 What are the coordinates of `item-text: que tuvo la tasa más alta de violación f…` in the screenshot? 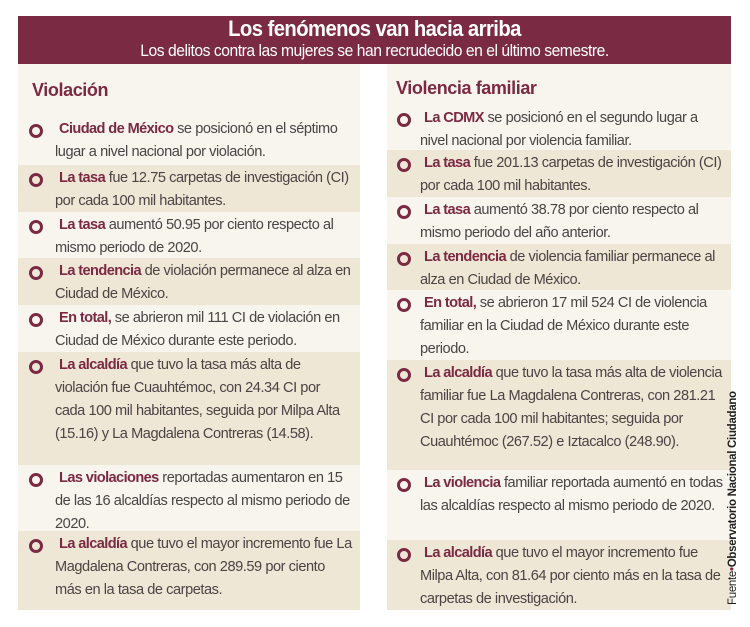 It's located at (197, 399).